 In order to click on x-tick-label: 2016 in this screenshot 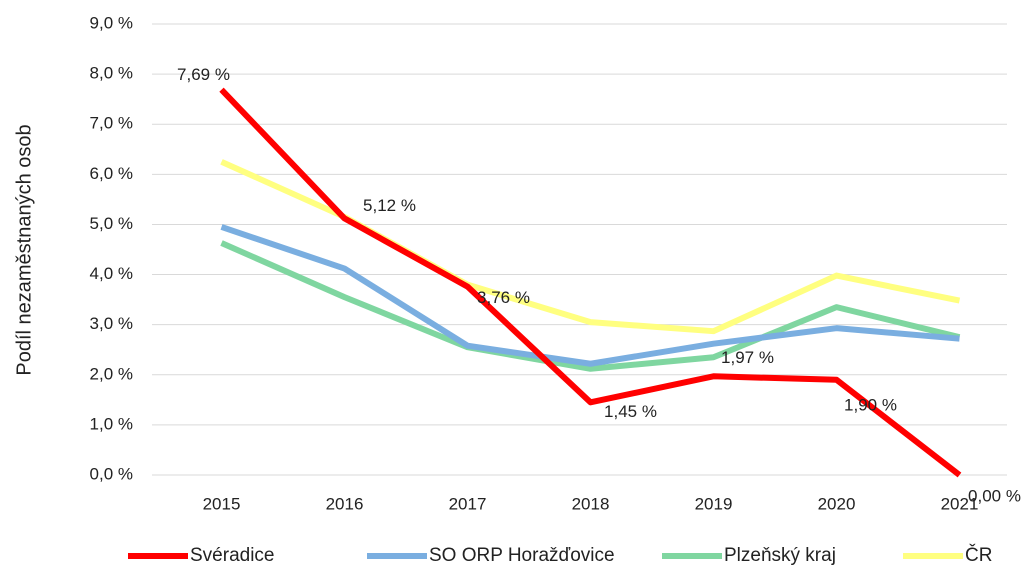, I will do `click(345, 503)`.